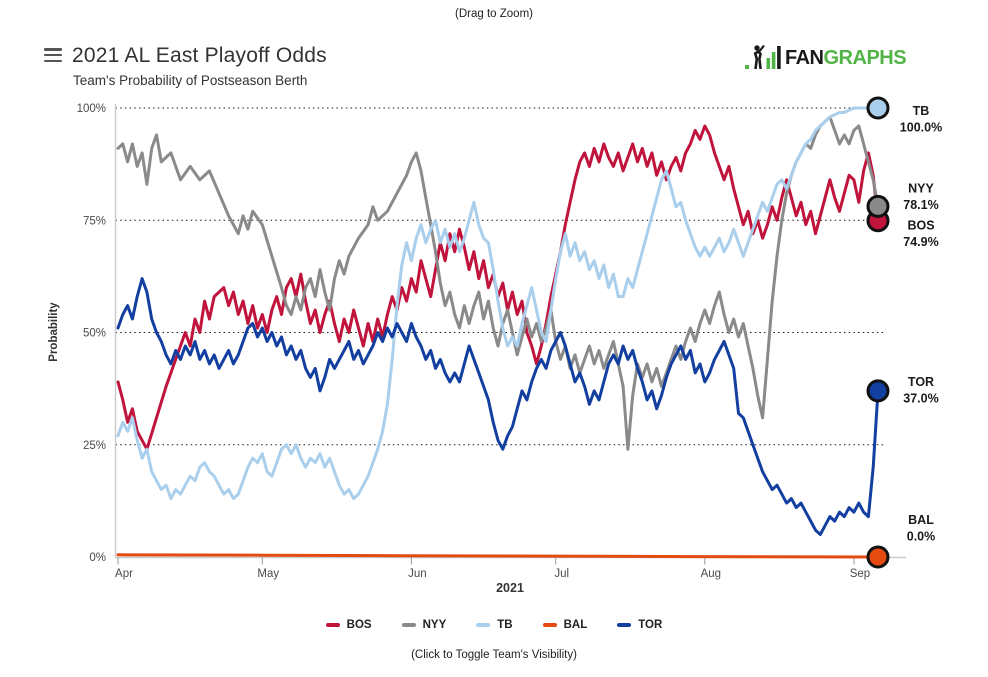  I want to click on end-label-name-BOS: BOS, so click(920, 226).